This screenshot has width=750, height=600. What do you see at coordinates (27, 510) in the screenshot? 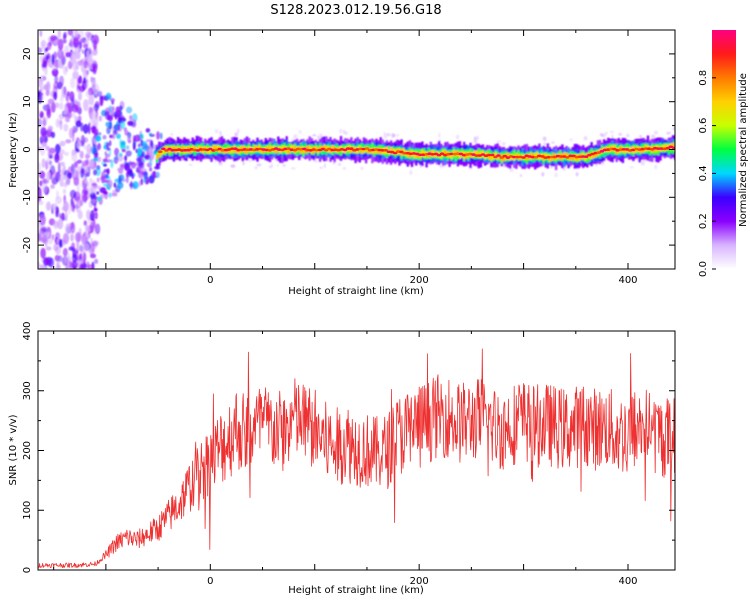
I see `snr-y-tick-label: 100` at bounding box center [27, 510].